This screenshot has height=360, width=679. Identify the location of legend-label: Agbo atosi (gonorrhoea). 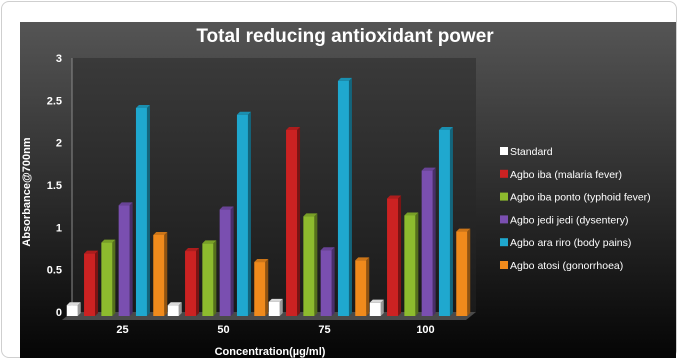
(566, 266).